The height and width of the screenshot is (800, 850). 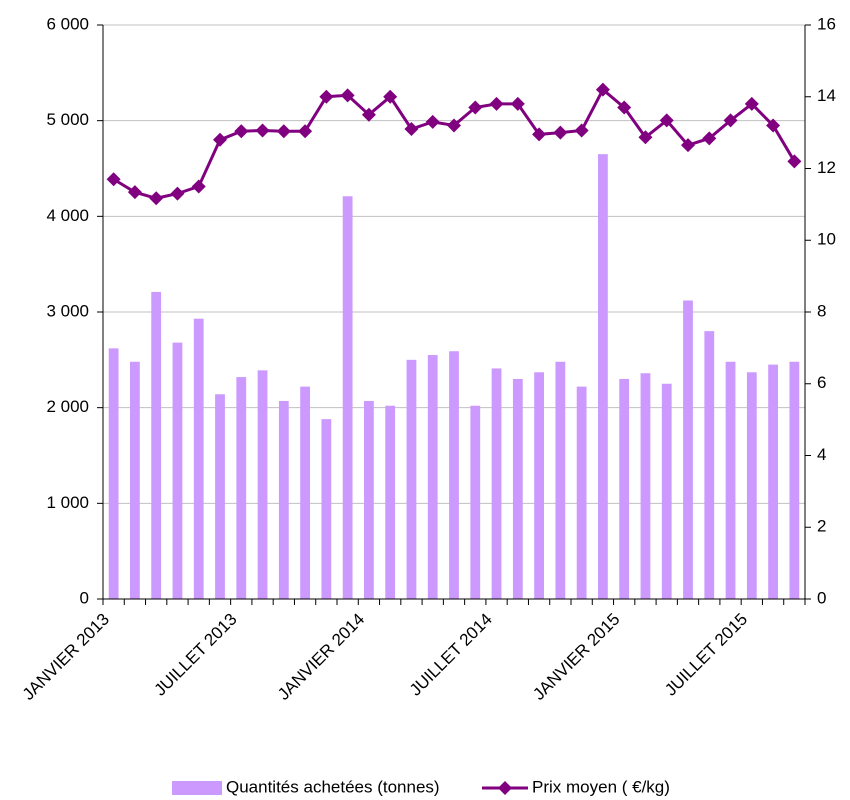 What do you see at coordinates (67, 119) in the screenshot?
I see `y-tick-label: 5 000` at bounding box center [67, 119].